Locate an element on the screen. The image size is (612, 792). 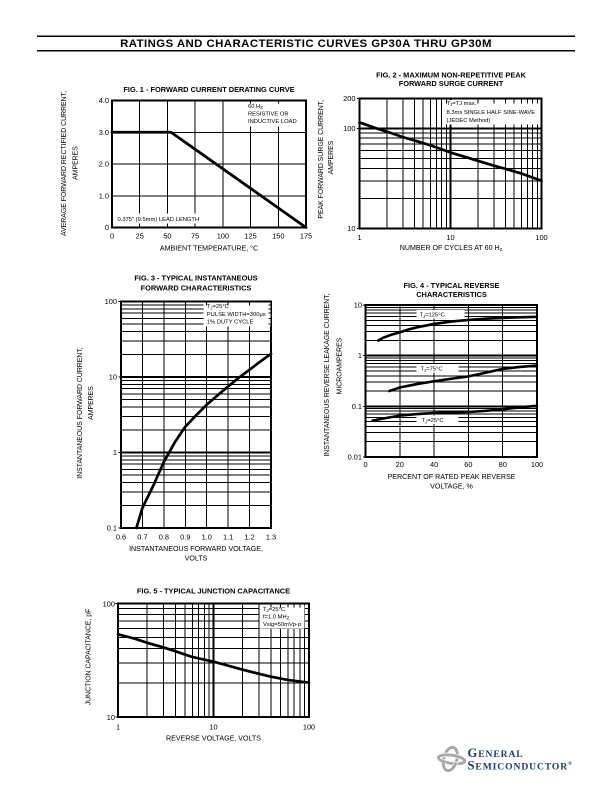
svg-text: 75 is located at coordinates (195, 236).